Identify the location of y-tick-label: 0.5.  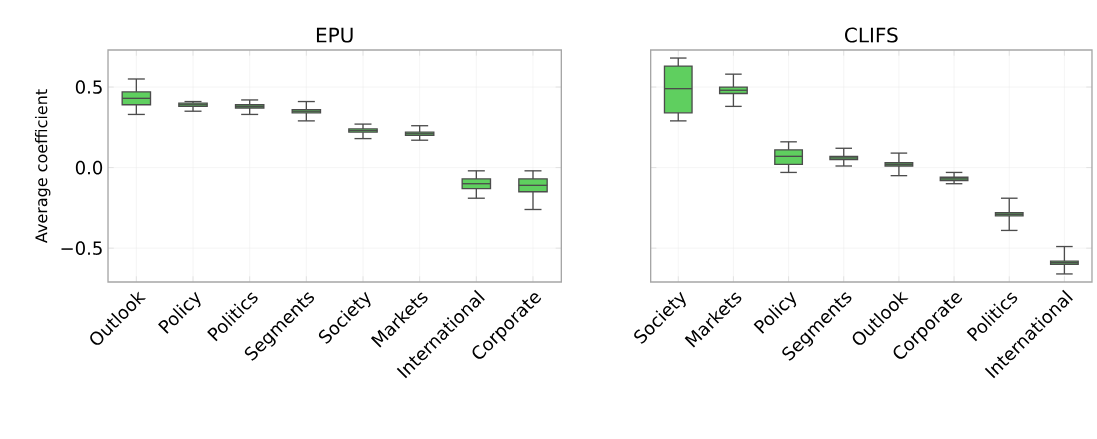
(88, 87).